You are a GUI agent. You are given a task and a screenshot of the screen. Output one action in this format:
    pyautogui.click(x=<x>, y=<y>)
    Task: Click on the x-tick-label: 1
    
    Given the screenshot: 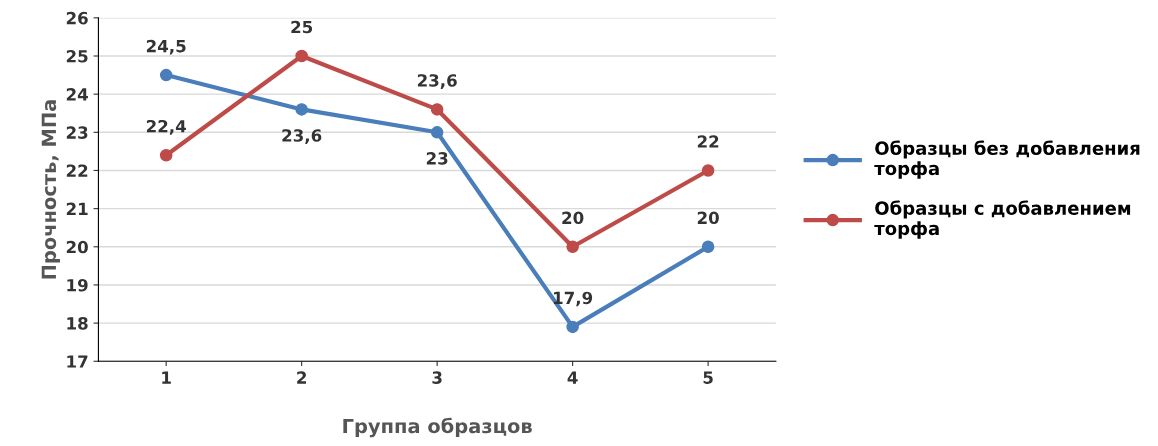 What is the action you would take?
    pyautogui.click(x=166, y=377)
    